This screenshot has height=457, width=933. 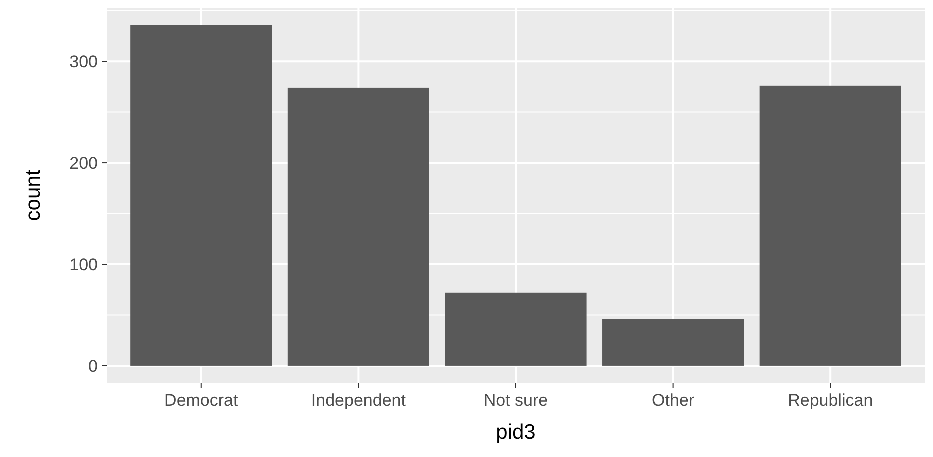 I want to click on y-tick-label: 300, so click(x=84, y=62).